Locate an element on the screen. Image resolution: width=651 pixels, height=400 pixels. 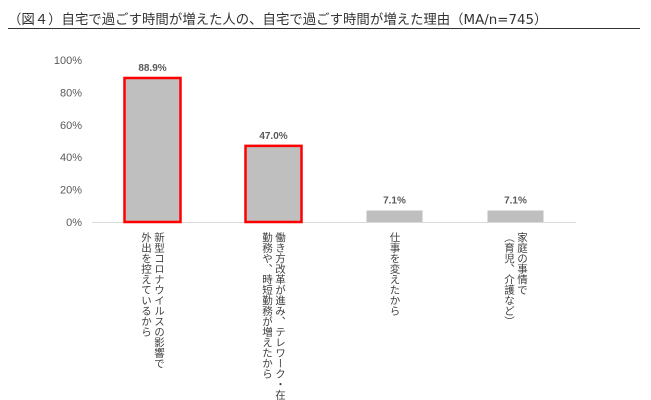
title-underline is located at coordinates (324, 28).